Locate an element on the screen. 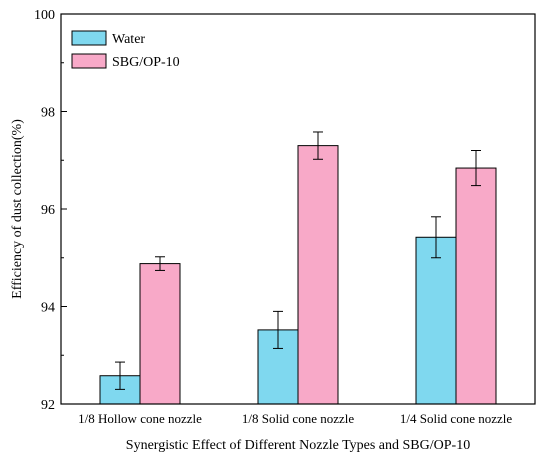  x-tick-label: 1/4 Solid cone nozzle is located at coordinates (456, 418).